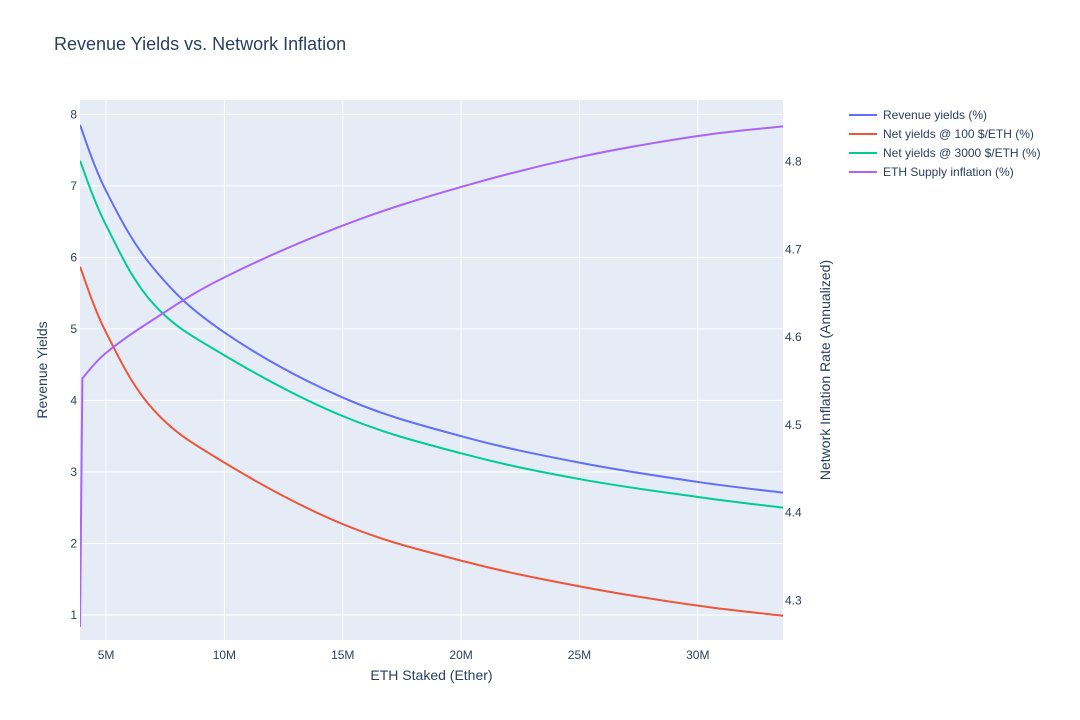  I want to click on x-tick-label: 25M, so click(579, 655).